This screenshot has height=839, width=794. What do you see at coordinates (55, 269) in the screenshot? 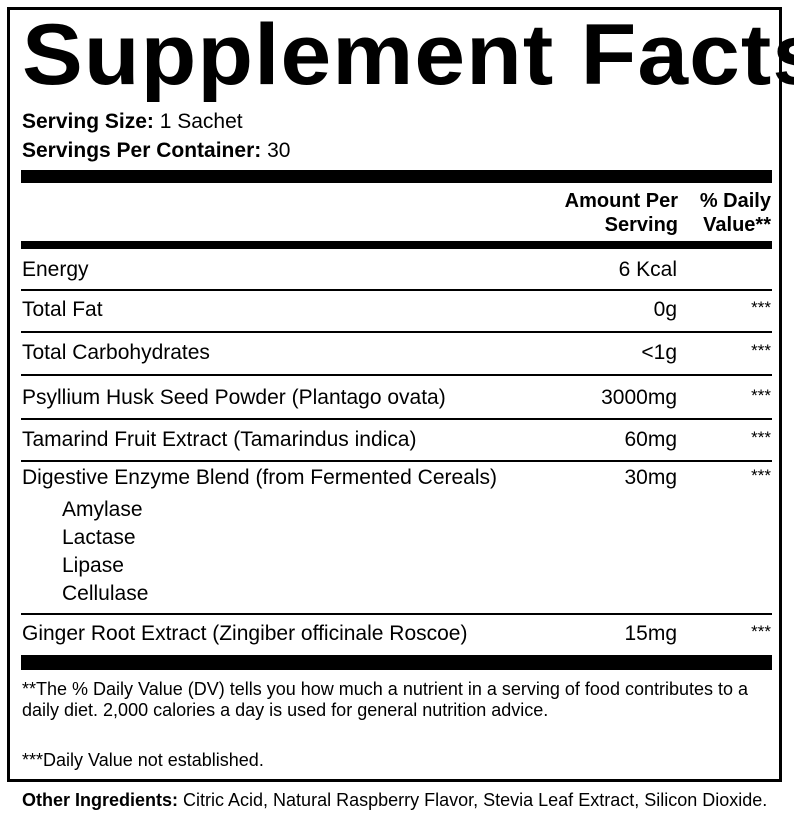
I see `nutrient-name: Energy` at bounding box center [55, 269].